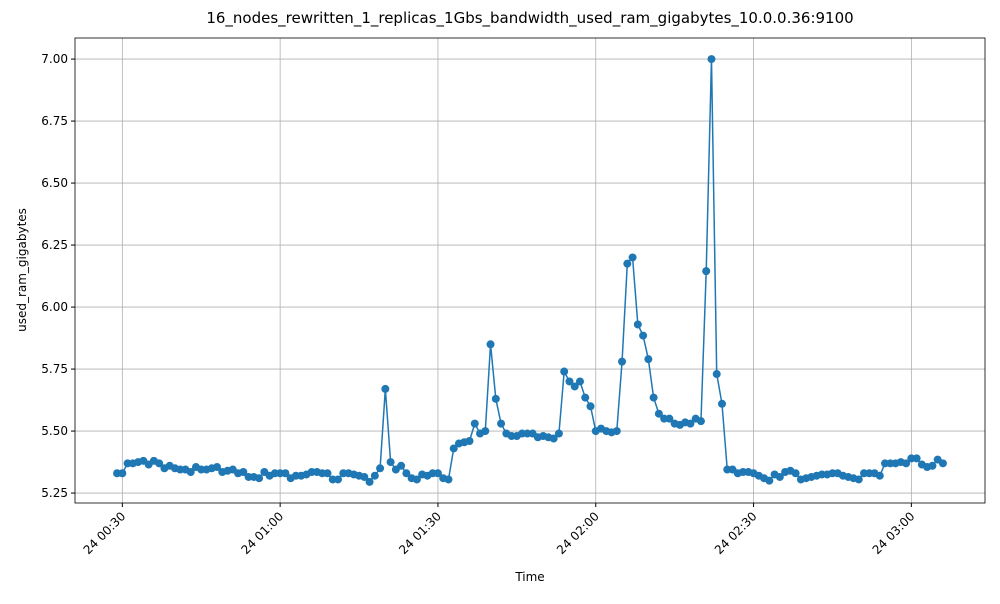  Describe the element at coordinates (22, 270) in the screenshot. I see `y-axis-label: used_ram_gigabytes` at that location.